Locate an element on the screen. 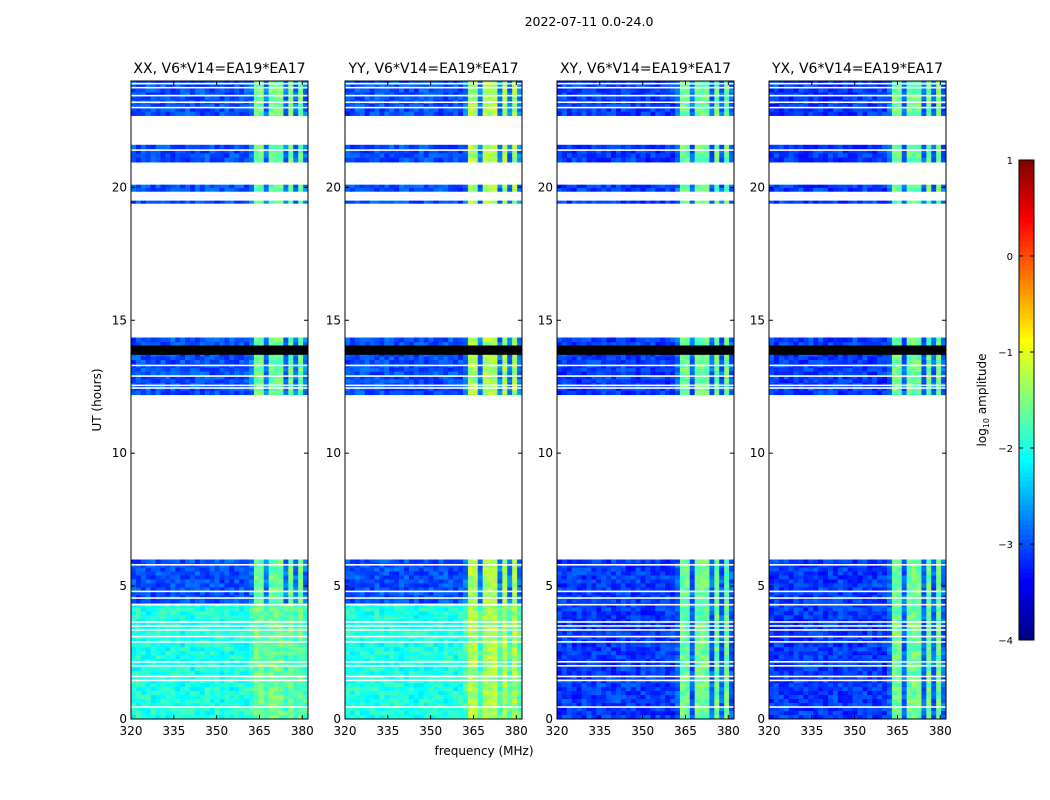  gap-line is located at coordinates (219, 83).